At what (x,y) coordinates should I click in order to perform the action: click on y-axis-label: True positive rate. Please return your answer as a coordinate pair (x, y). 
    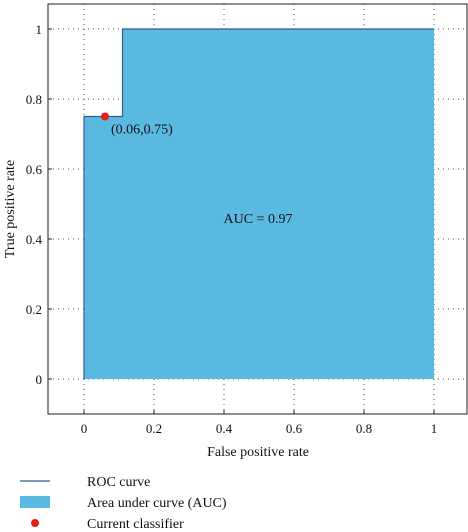
    Looking at the image, I should click on (10, 209).